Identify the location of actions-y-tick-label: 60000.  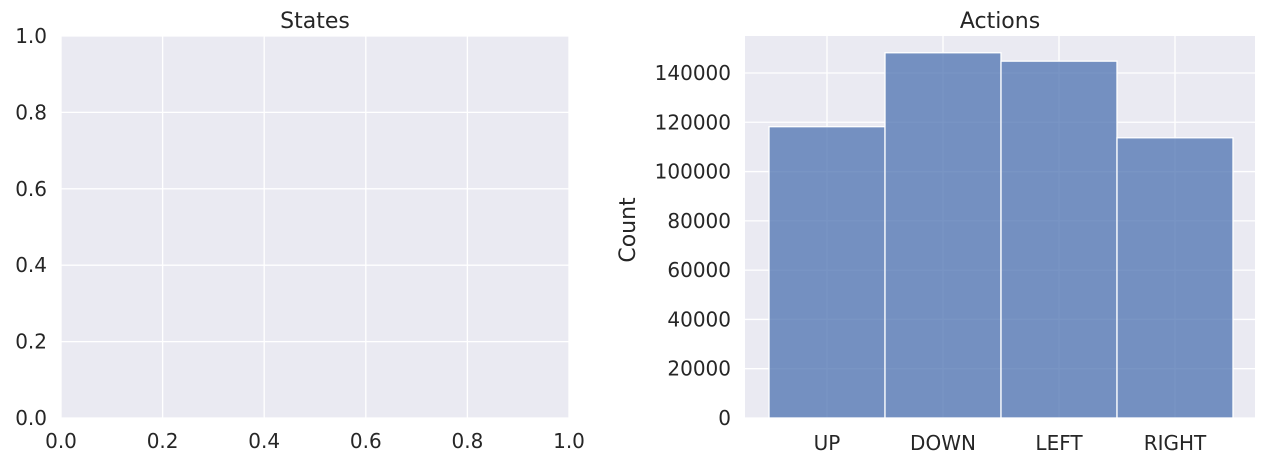
(699, 270).